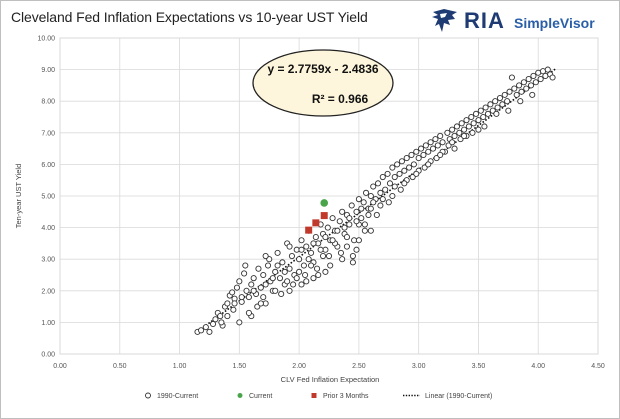 Image resolution: width=620 pixels, height=419 pixels. I want to click on legend-label: 1990-Current, so click(177, 396).